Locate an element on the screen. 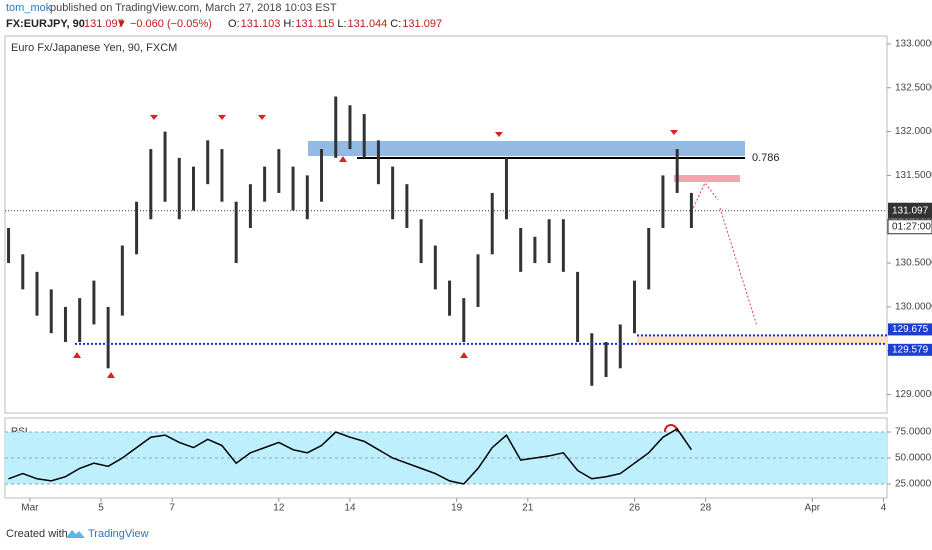 Image resolution: width=932 pixels, height=550 pixels. ohlc-value: 131.115 is located at coordinates (314, 24).